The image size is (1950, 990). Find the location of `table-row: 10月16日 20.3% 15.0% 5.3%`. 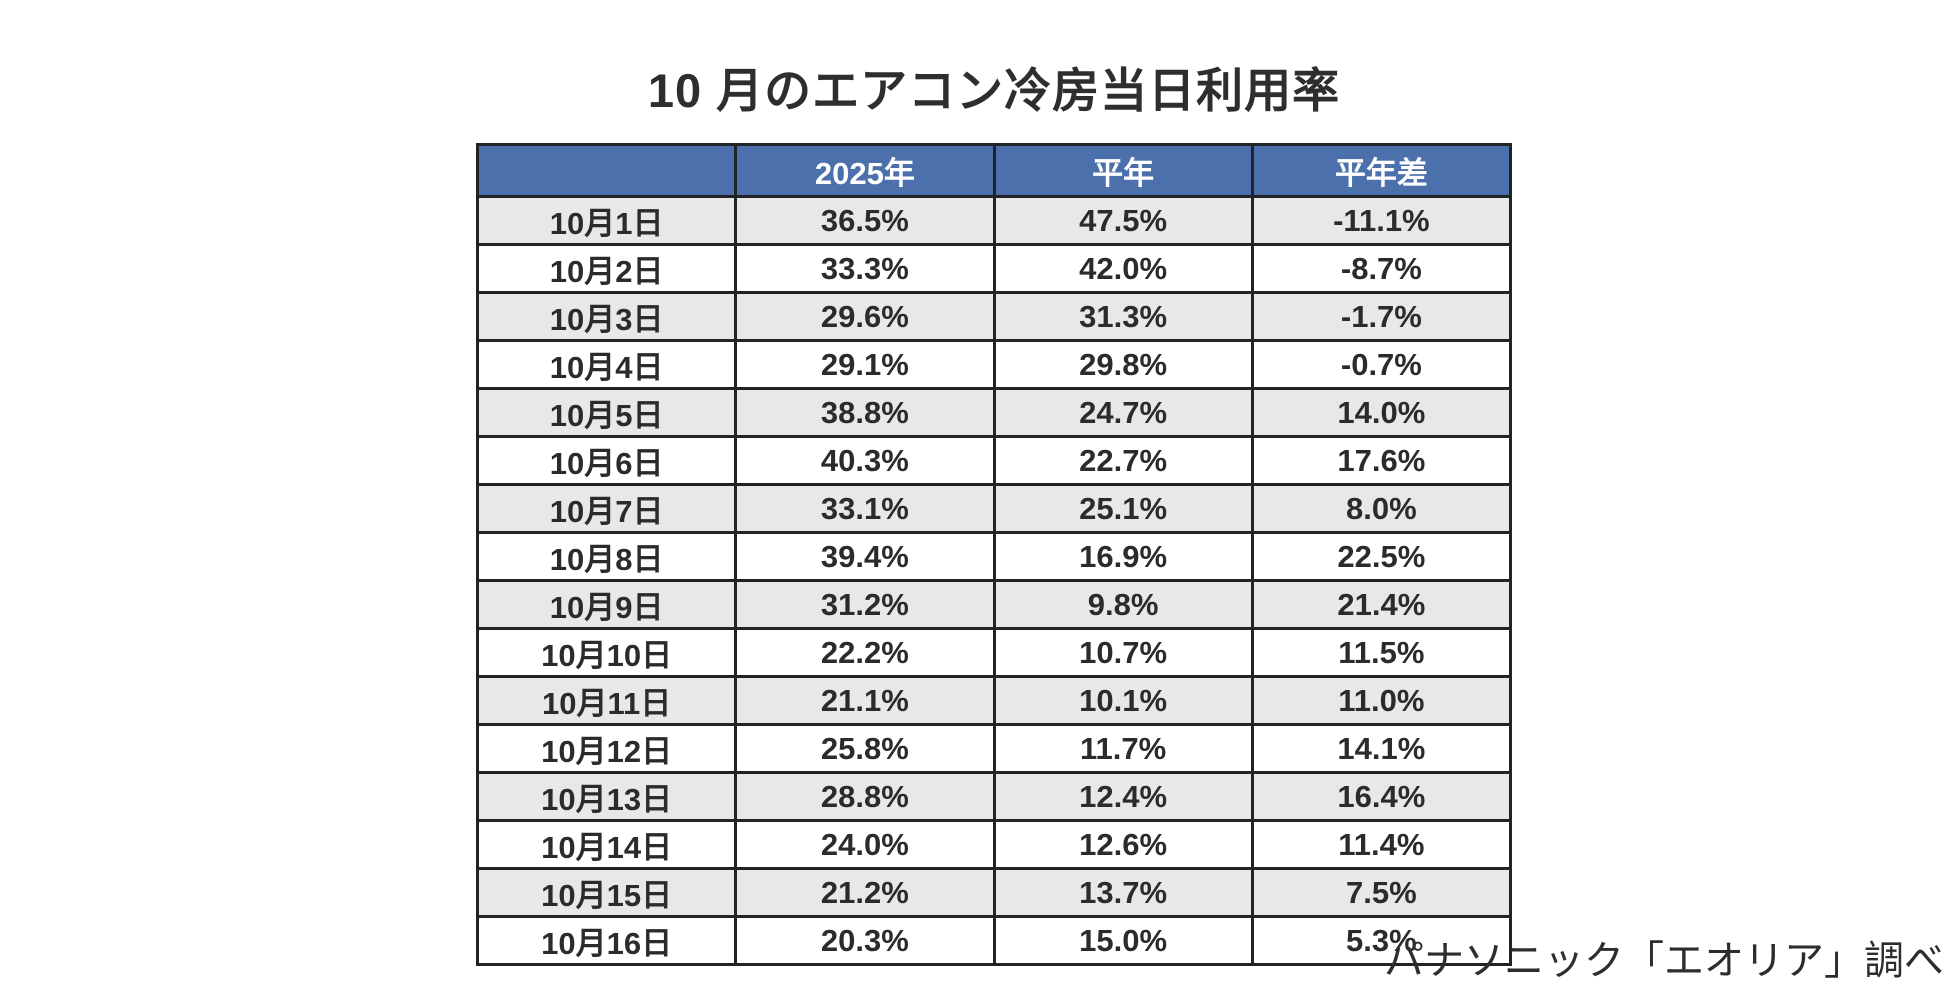

table-row: 10月16日 20.3% 15.0% 5.3% is located at coordinates (994, 940).